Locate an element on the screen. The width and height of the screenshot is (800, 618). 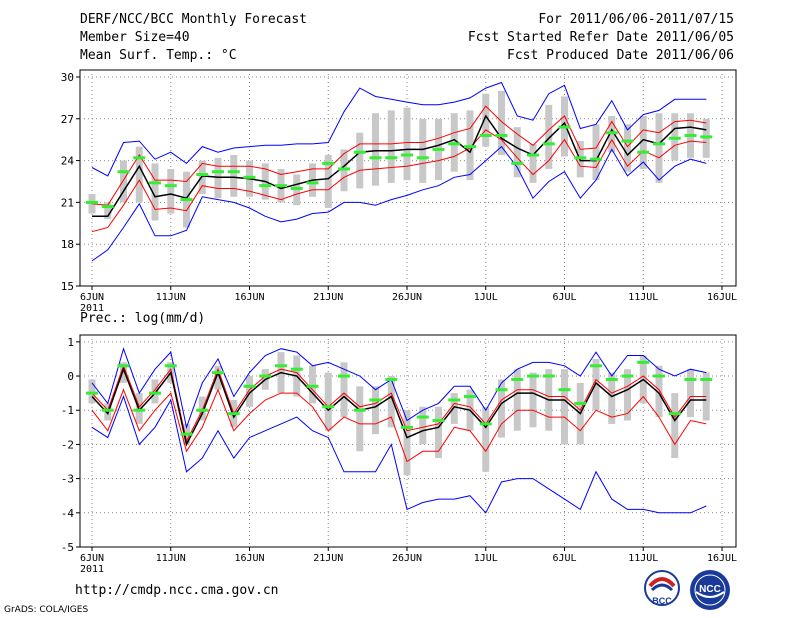
y-tick-label: 30 is located at coordinates (67, 77).